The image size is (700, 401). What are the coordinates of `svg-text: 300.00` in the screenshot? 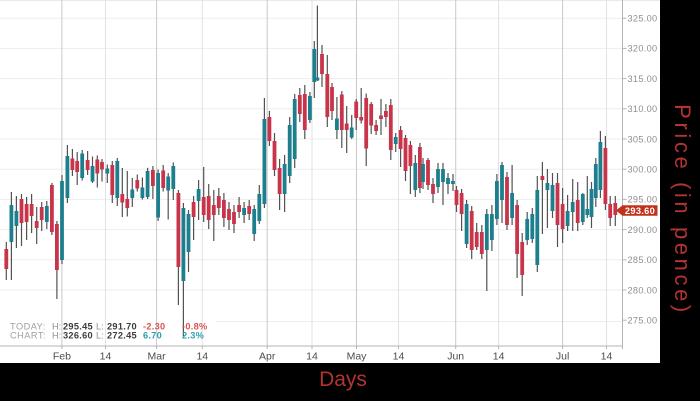 It's located at (643, 170).